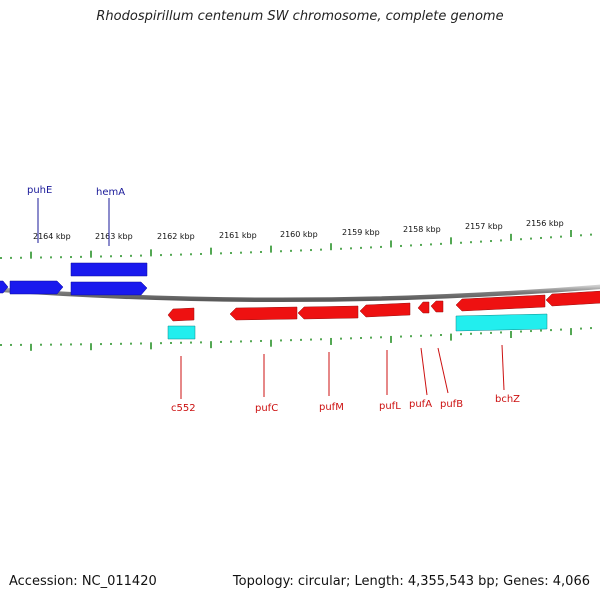 The width and height of the screenshot is (600, 600). Describe the element at coordinates (345, 404) in the screenshot. I see `reverse-gene-labels: c552 pufC pufM pufL pufA pufB bchZ` at that location.